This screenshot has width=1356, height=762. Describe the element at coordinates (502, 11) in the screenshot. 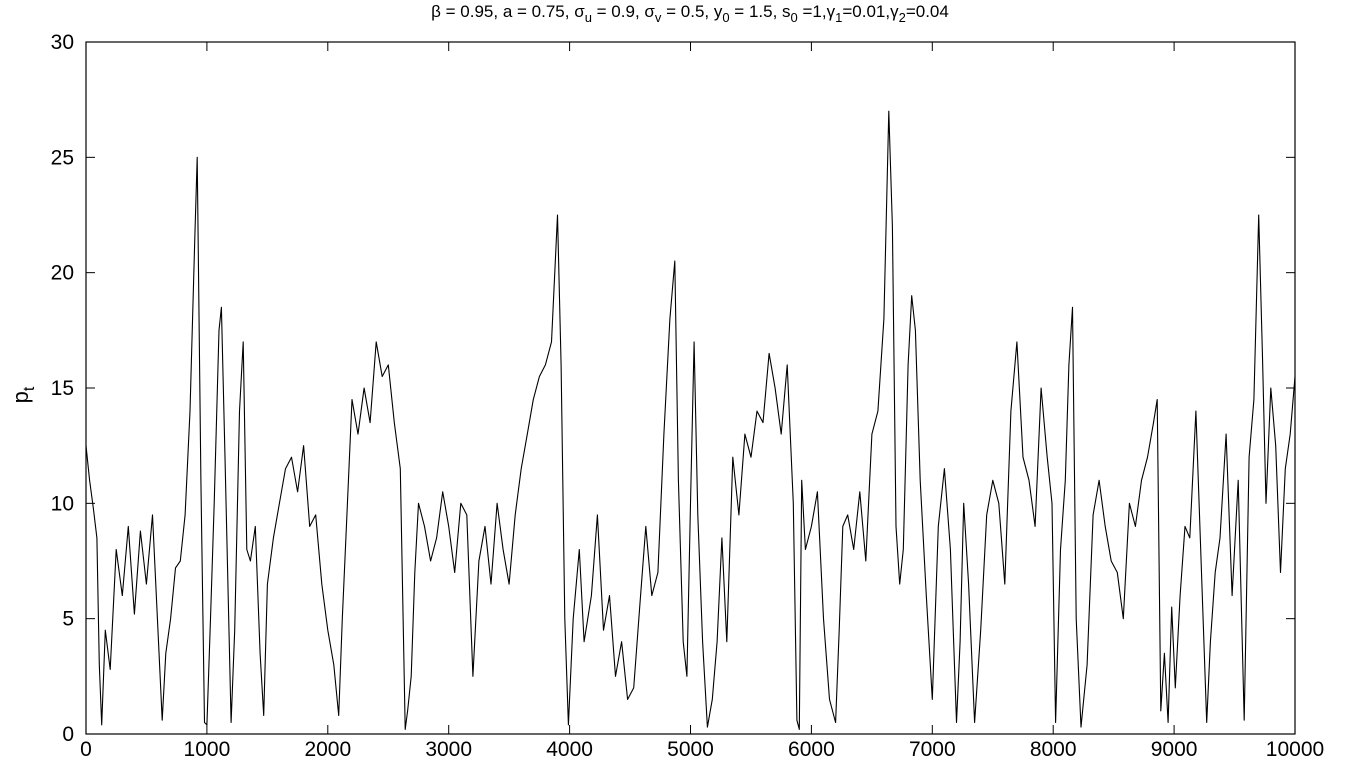

I see `title-beta-a: β = 0.95, a = 0.75,` at that location.